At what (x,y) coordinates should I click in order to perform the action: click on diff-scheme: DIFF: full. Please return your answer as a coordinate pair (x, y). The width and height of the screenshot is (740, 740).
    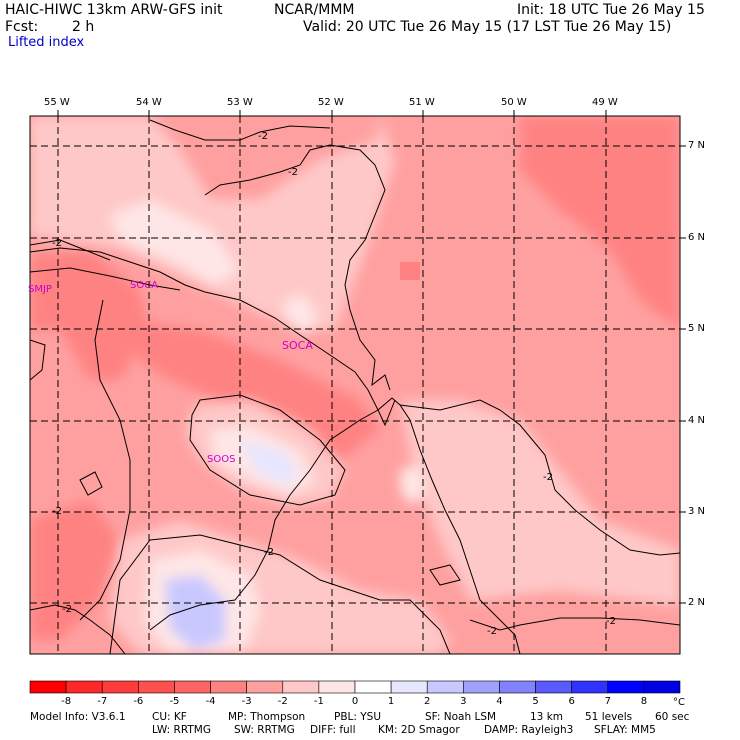
    Looking at the image, I should click on (333, 730).